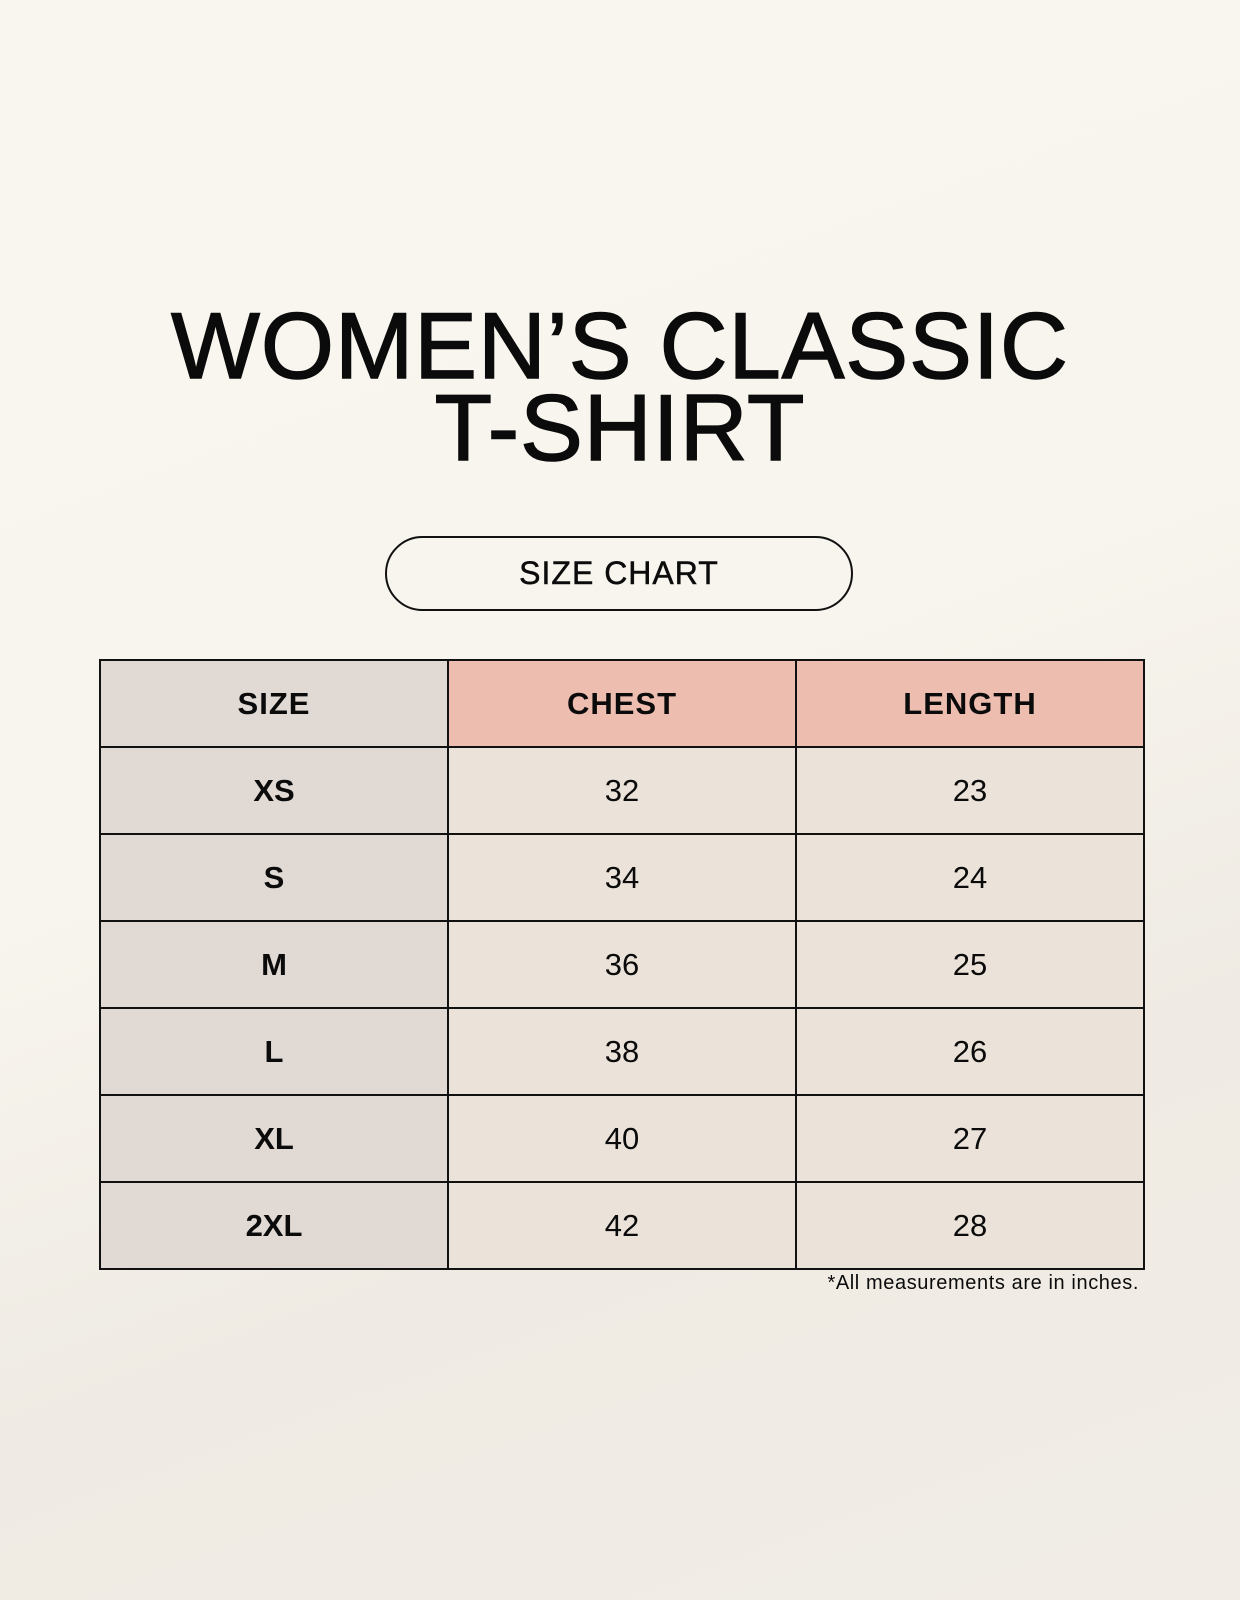 This screenshot has height=1600, width=1240. I want to click on cell-chest: 42, so click(622, 1225).